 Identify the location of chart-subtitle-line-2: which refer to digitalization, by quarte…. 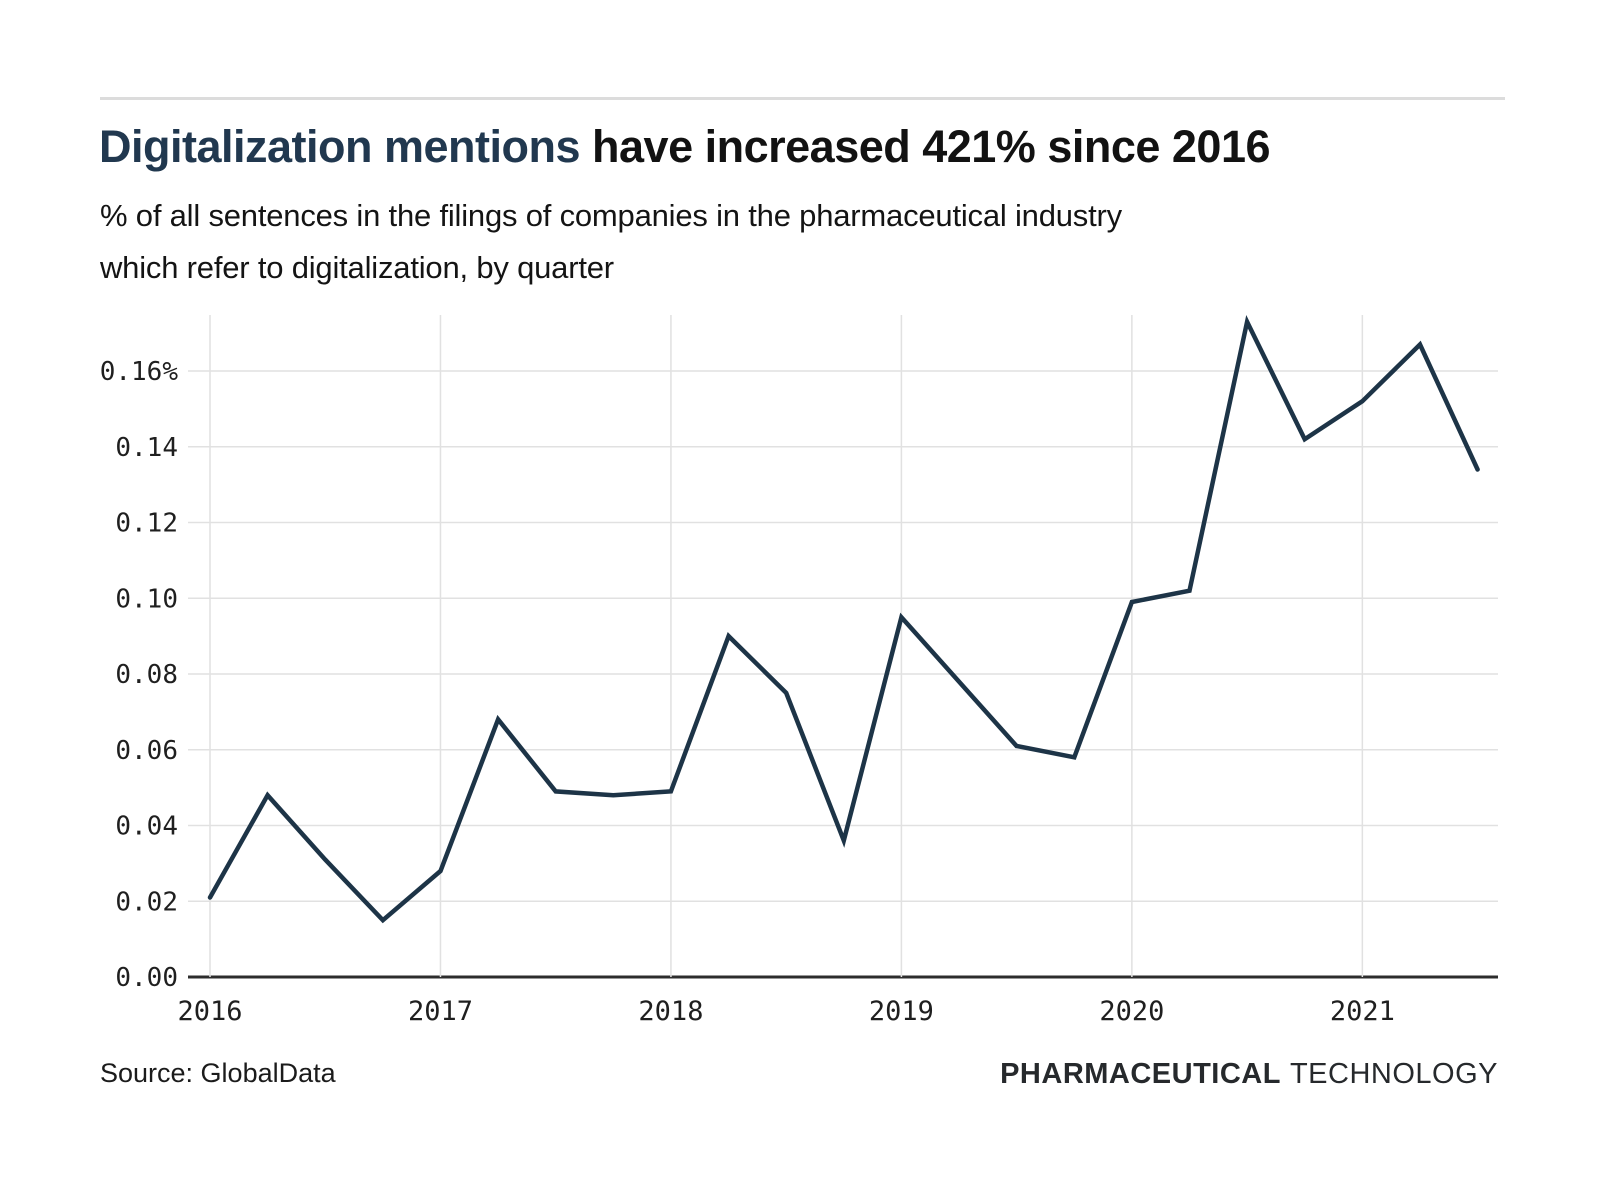
(357, 267).